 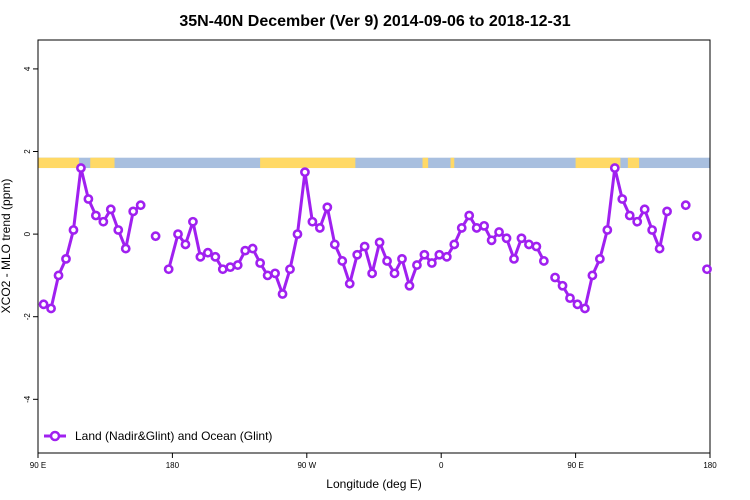 What do you see at coordinates (575, 465) in the screenshot?
I see `x-tick-label: 90 E` at bounding box center [575, 465].